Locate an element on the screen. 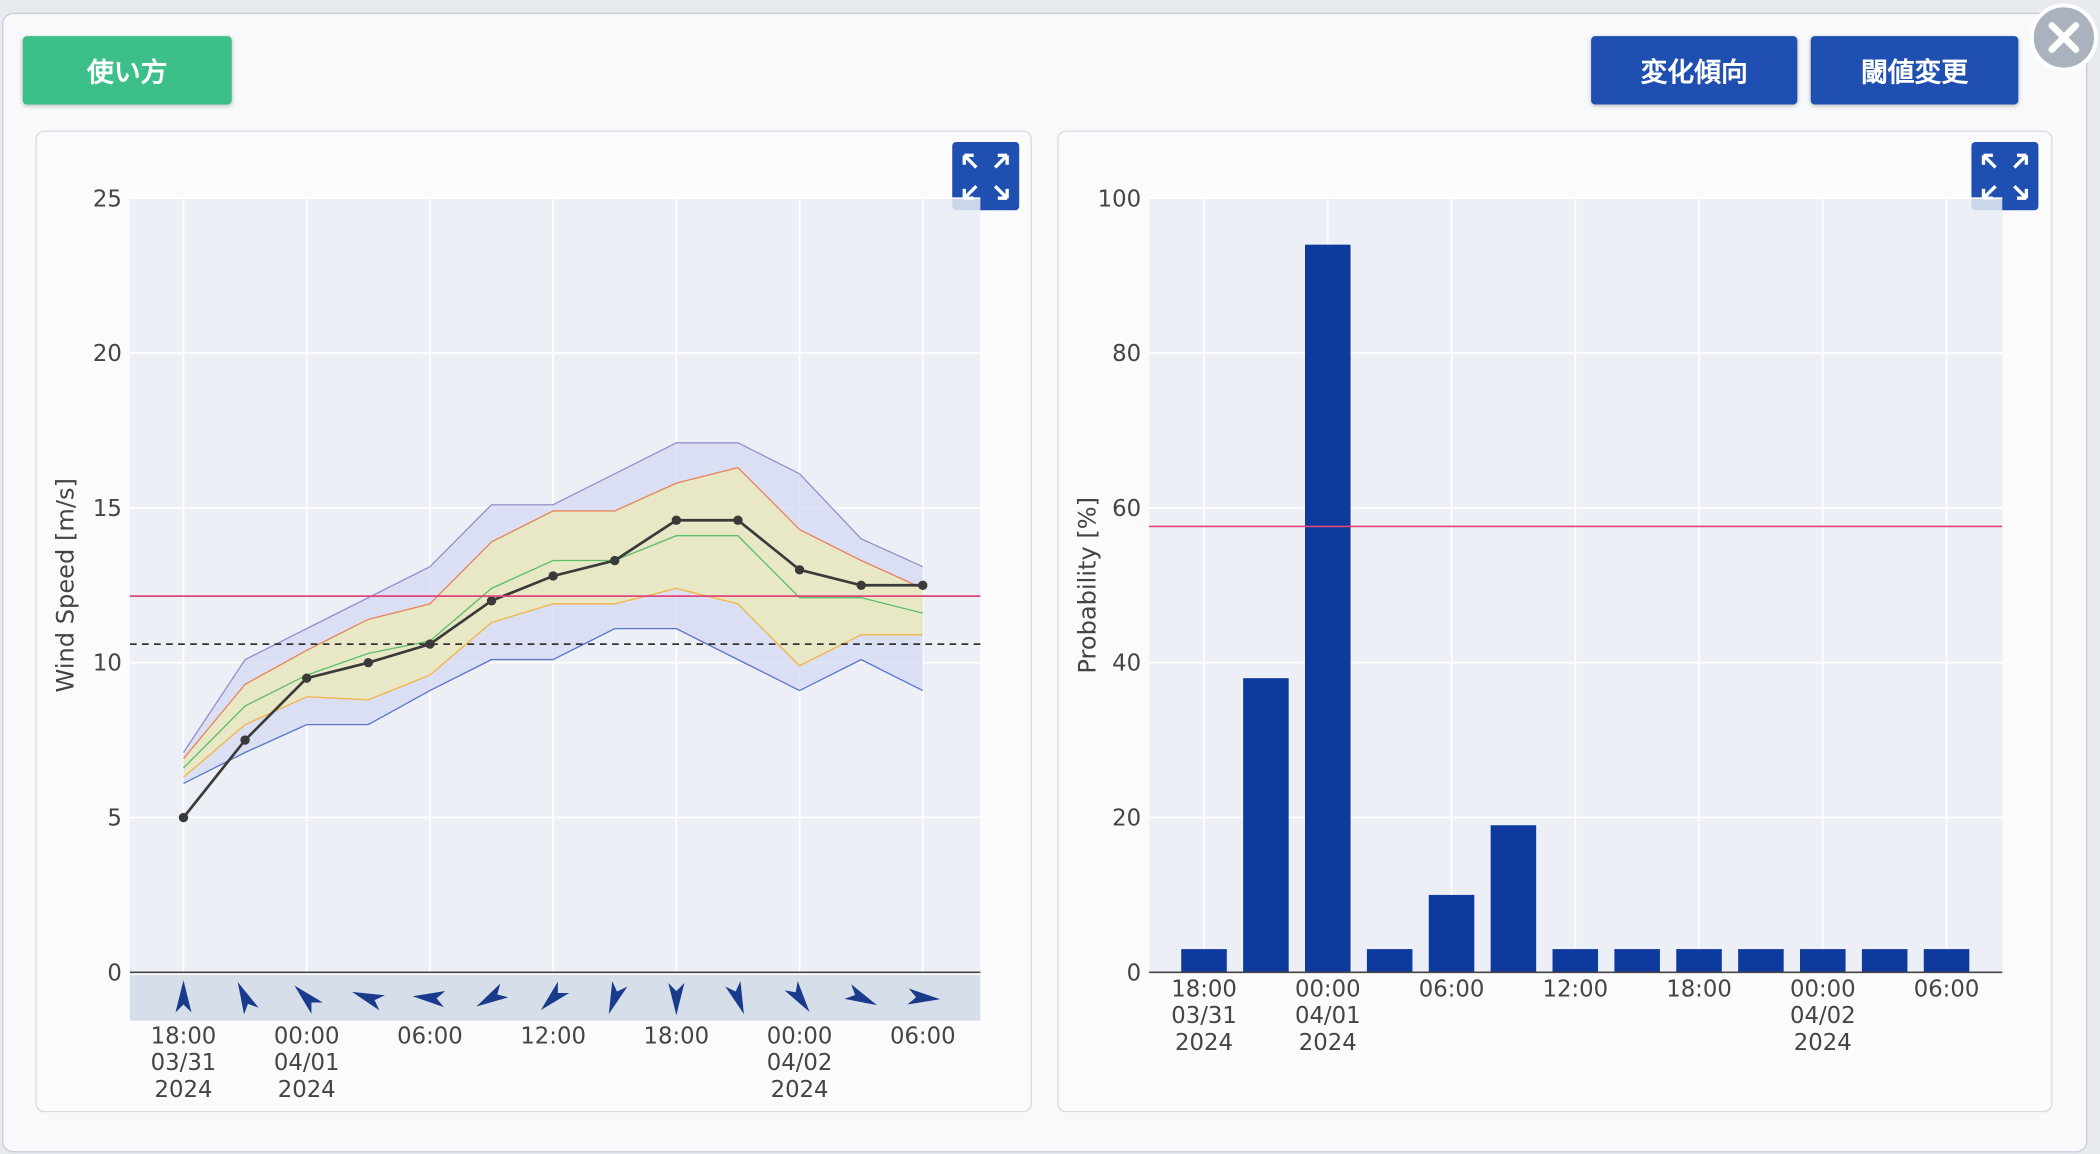 This screenshot has height=1154, width=2100. y-tick-label: 15 is located at coordinates (107, 509).